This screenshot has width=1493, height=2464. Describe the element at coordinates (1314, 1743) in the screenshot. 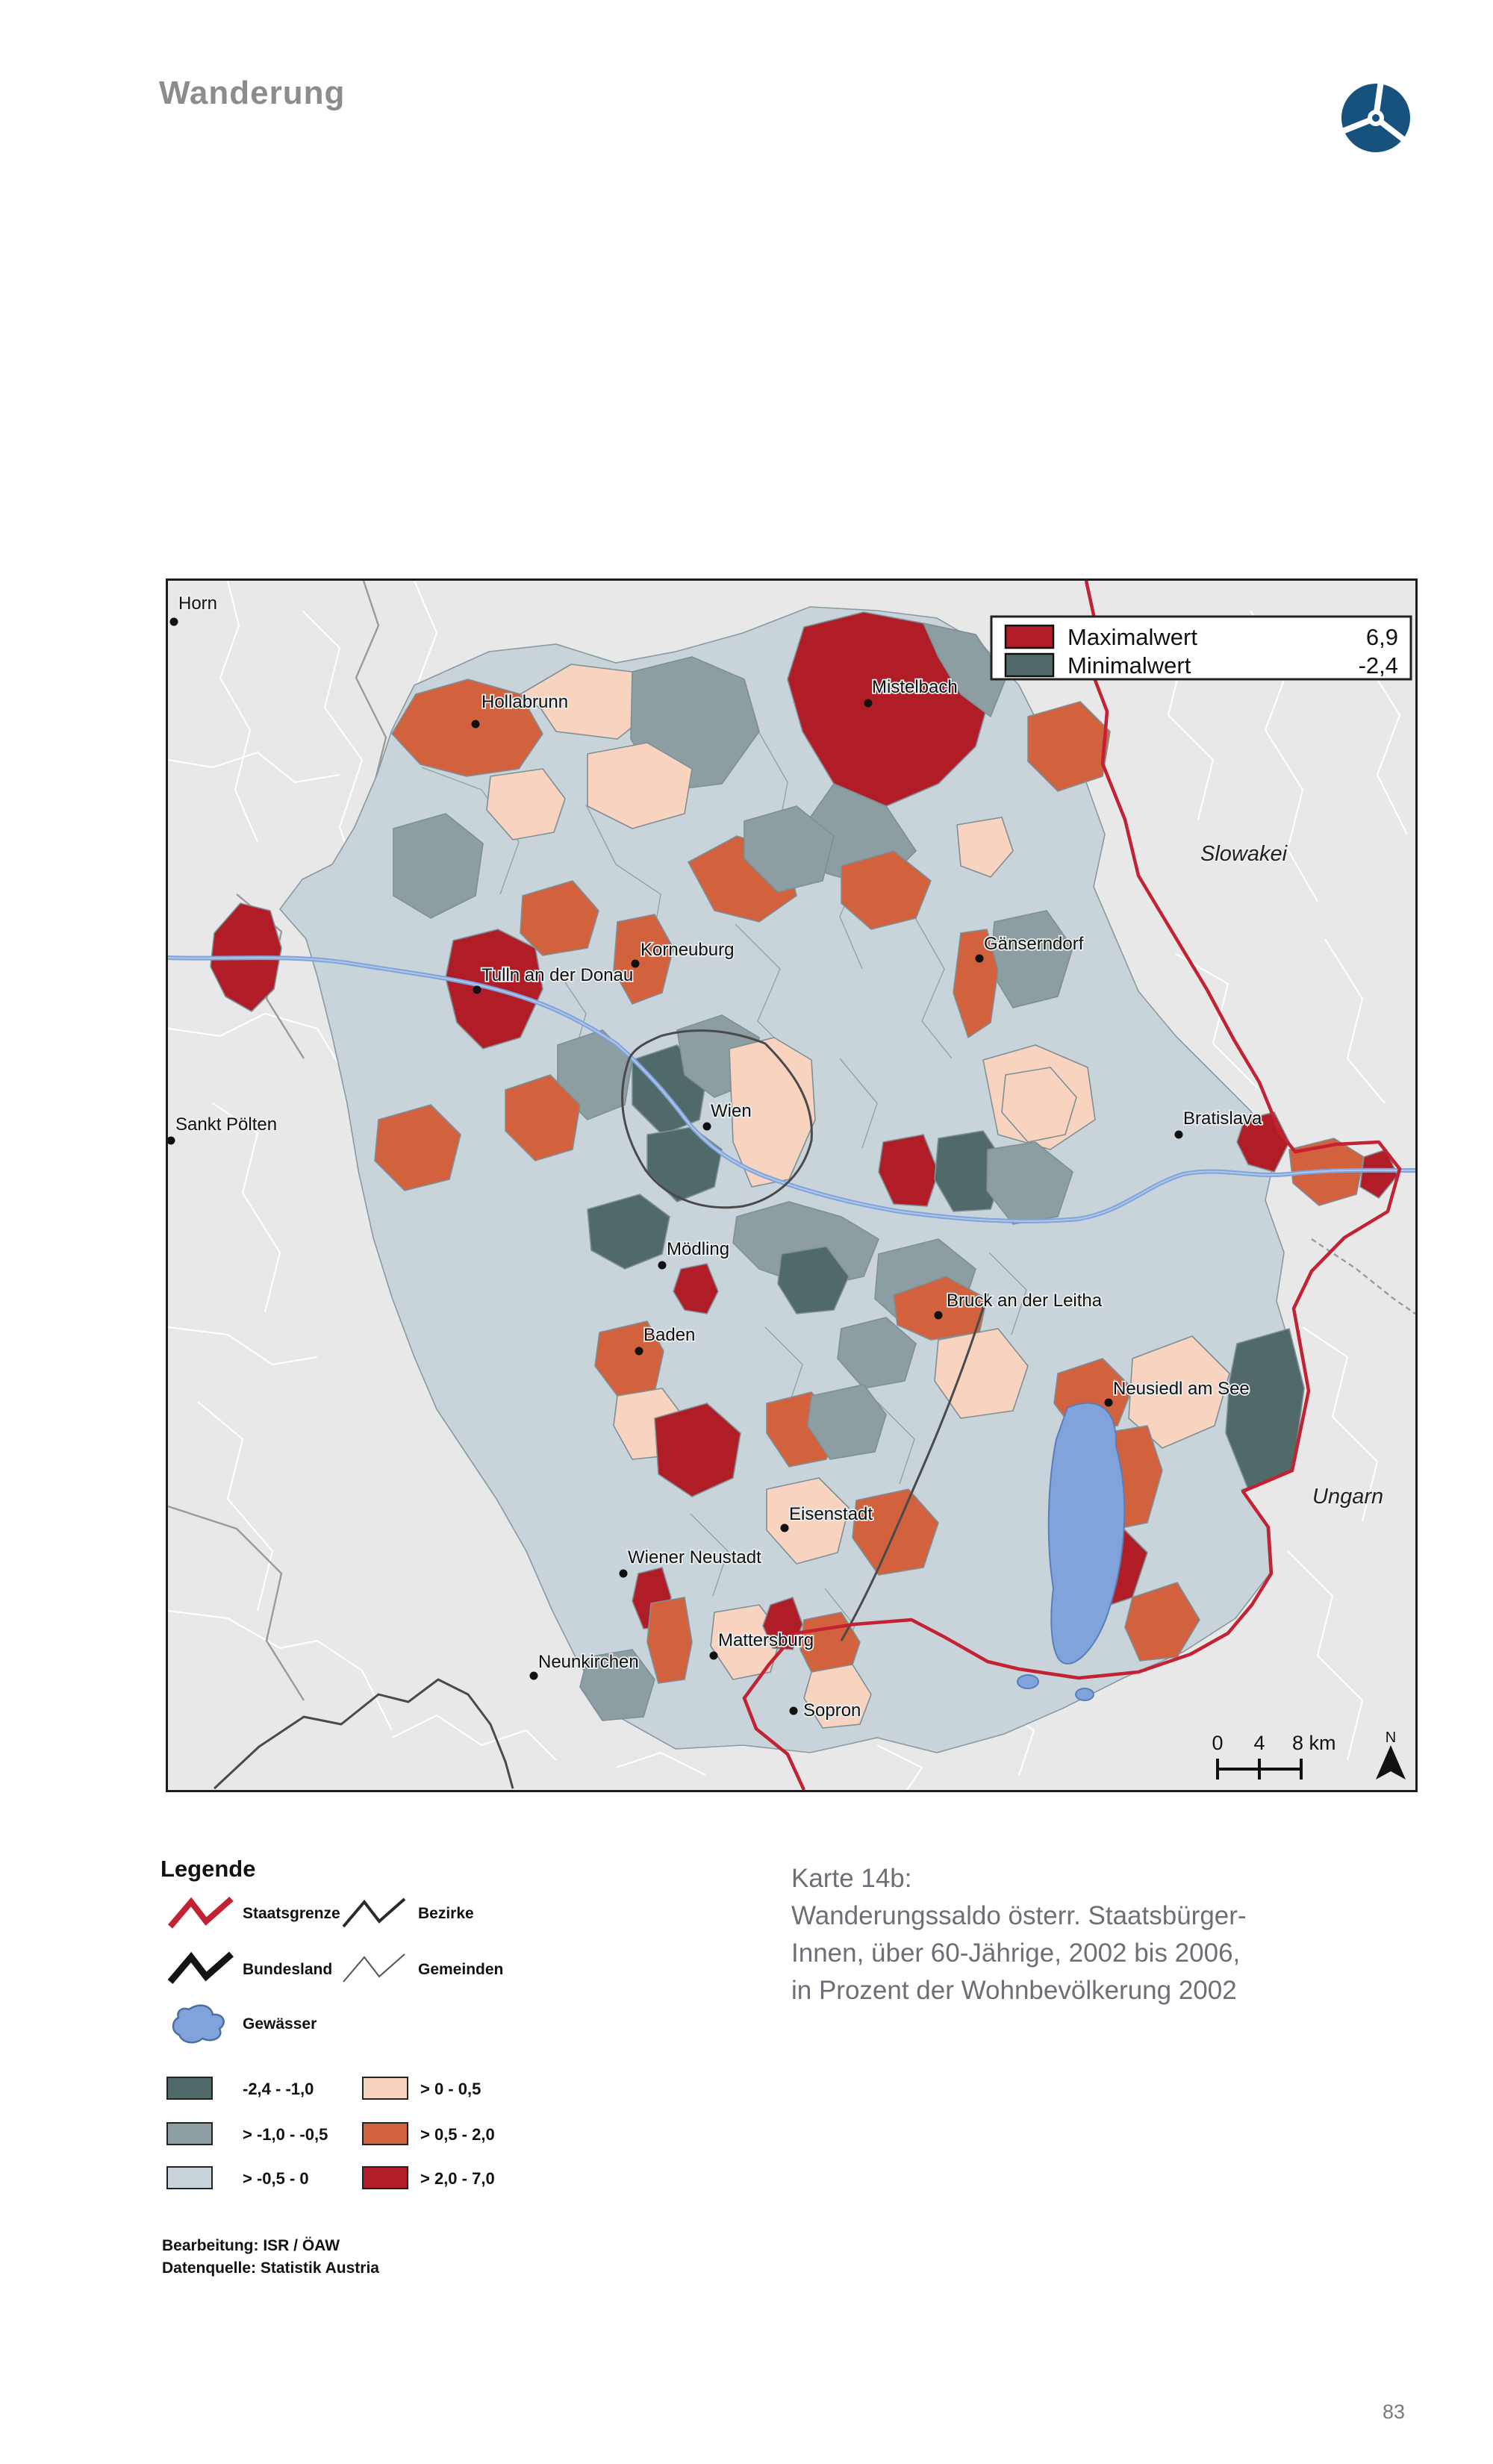

I see `scale-tick-8km: 8 km` at that location.